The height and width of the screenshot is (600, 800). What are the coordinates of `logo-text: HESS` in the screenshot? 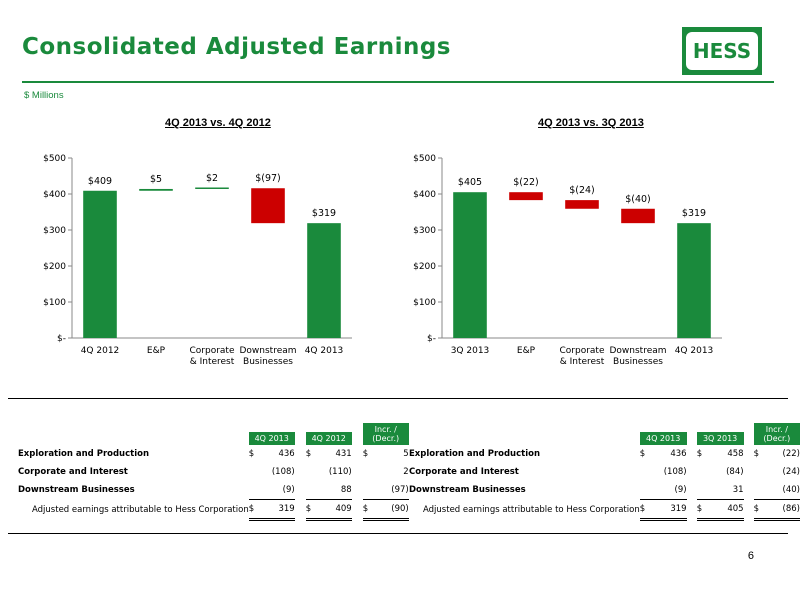 It's located at (722, 51).